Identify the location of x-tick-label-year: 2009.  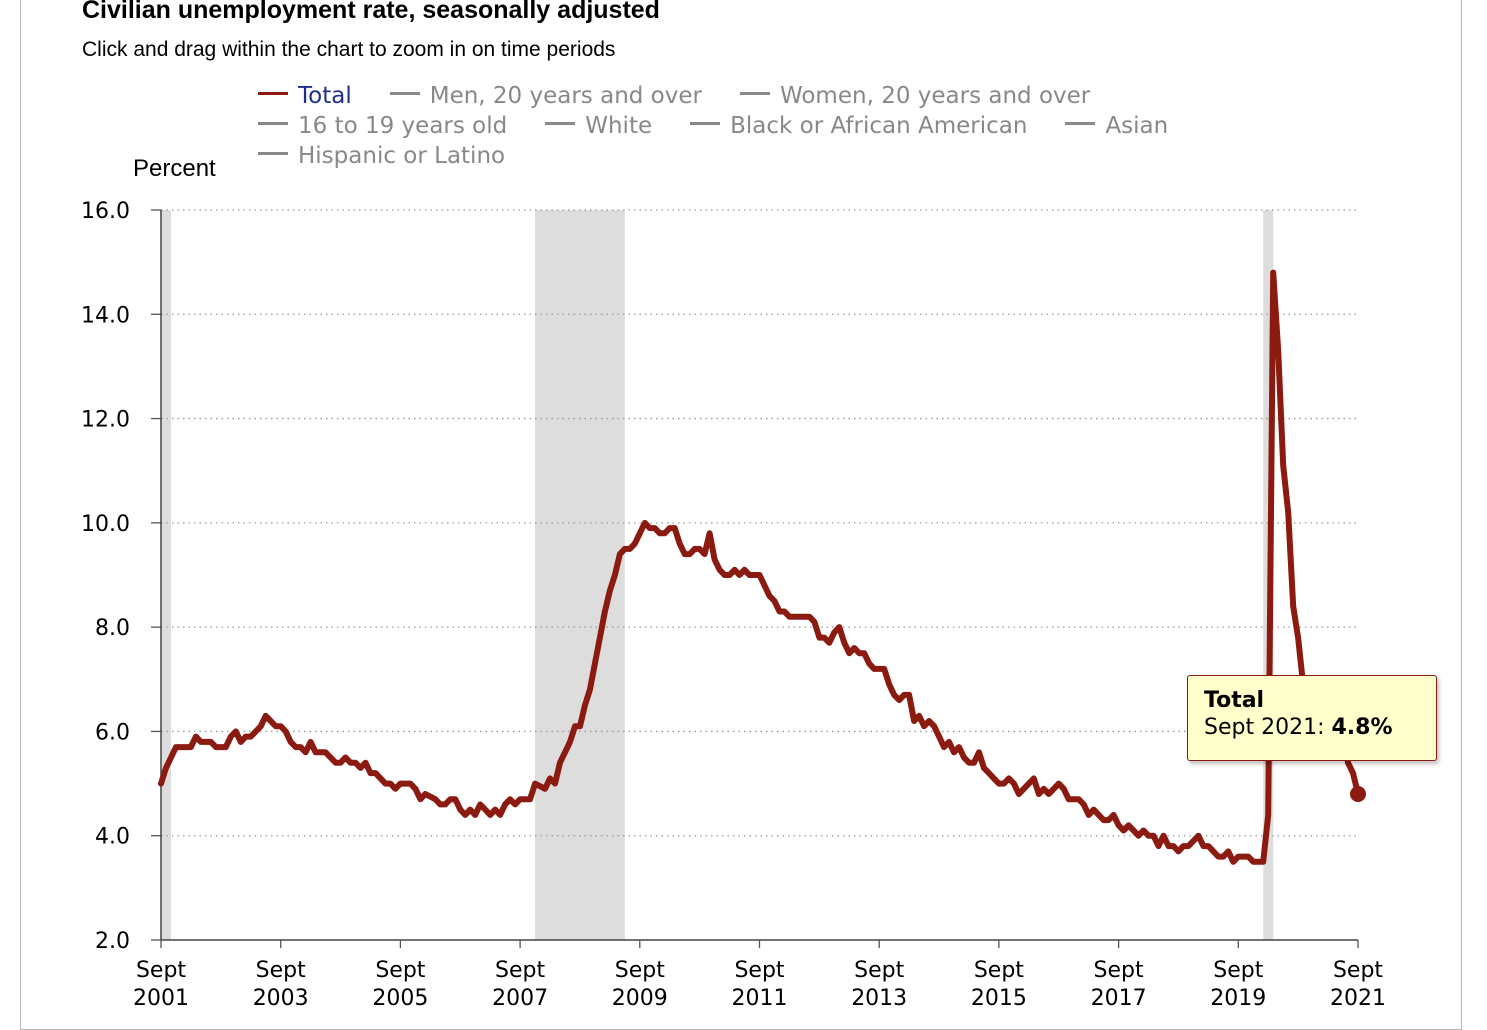
(640, 998).